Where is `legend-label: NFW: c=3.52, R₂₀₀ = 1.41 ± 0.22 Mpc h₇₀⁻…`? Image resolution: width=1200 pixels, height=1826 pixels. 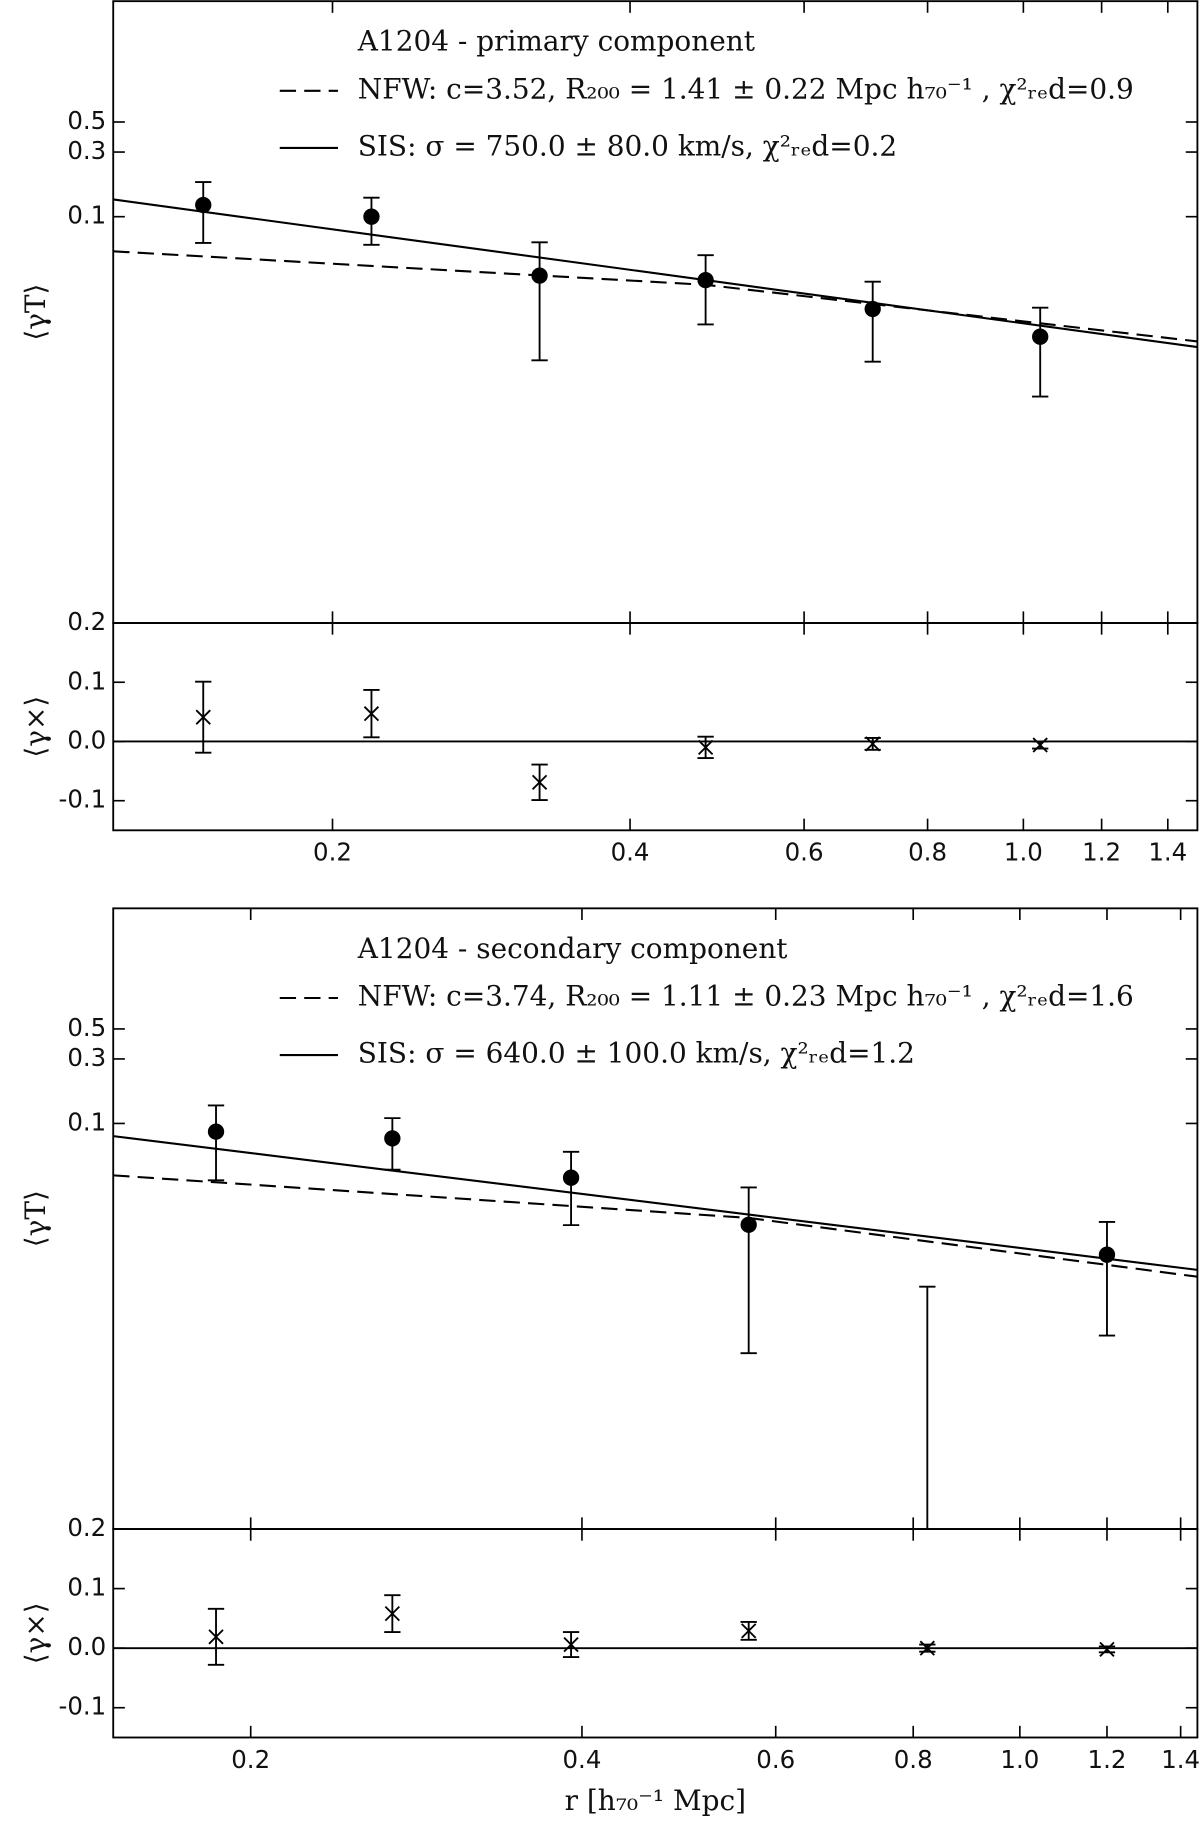
legend-label: NFW: c=3.52, R₂₀₀ = 1.41 ± 0.22 Mpc h₇₀⁻… is located at coordinates (746, 88).